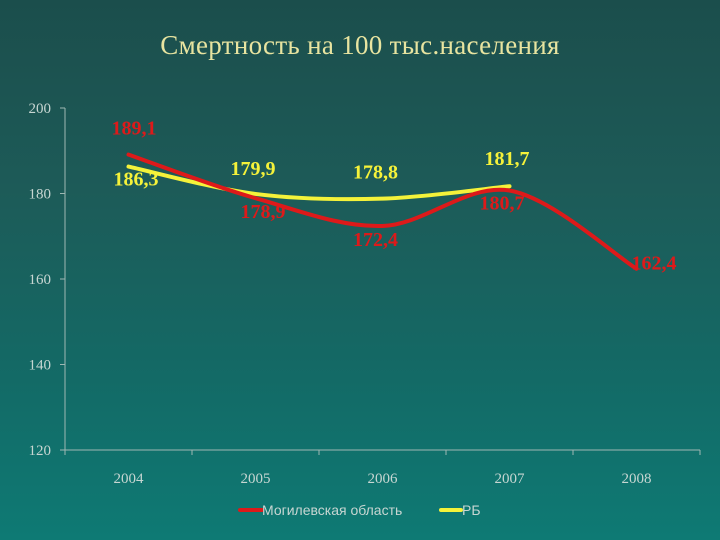 This screenshot has height=540, width=720. What do you see at coordinates (502, 204) in the screenshot?
I see `mogilev-data-label: 180,7` at bounding box center [502, 204].